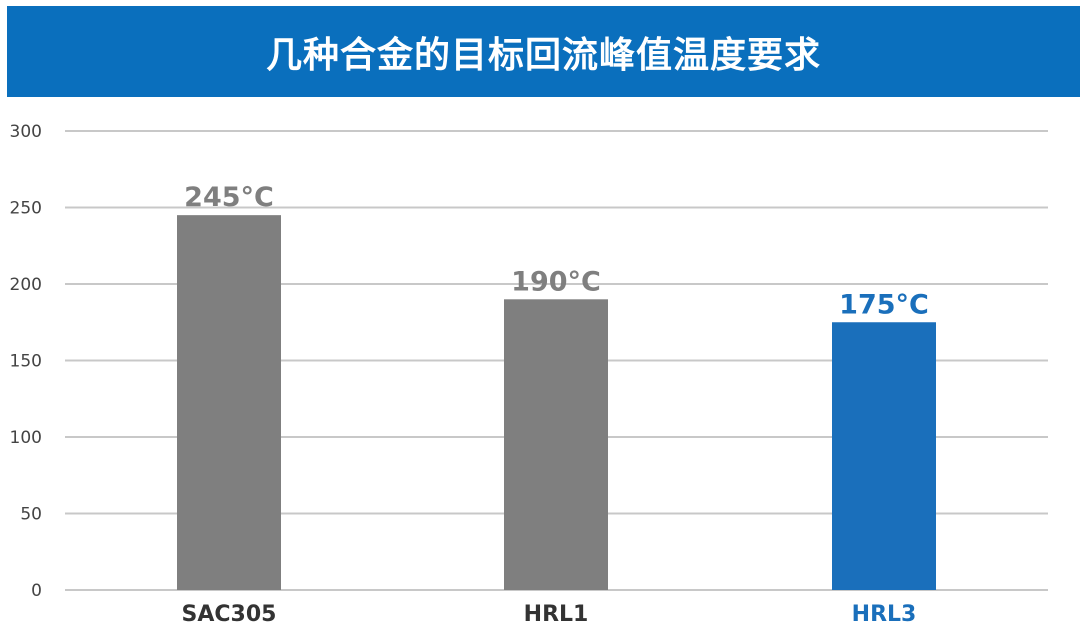 This screenshot has height=644, width=1080. Describe the element at coordinates (556, 281) in the screenshot. I see `data-label: 190°C` at that location.